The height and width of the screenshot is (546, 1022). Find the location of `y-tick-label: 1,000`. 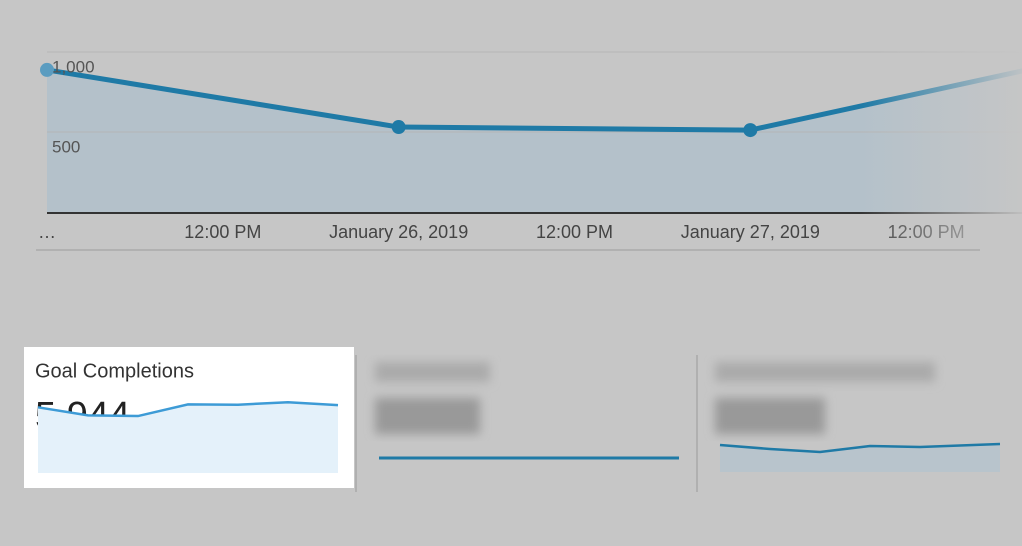

y-tick-label: 1,000 is located at coordinates (73, 66).